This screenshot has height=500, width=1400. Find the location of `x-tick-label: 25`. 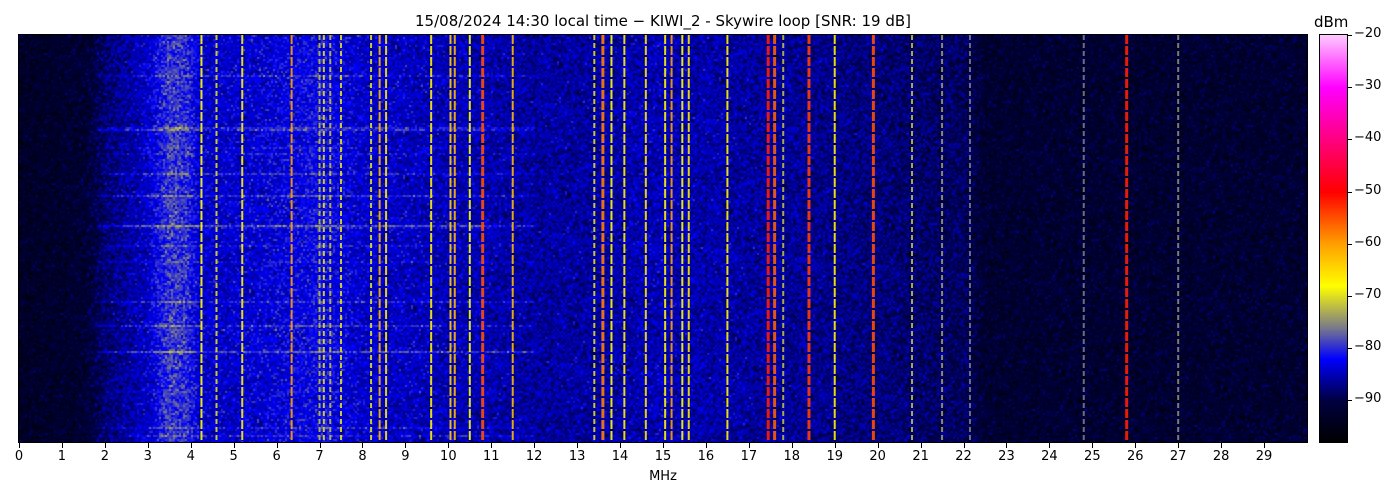

x-tick-label: 25 is located at coordinates (1092, 456).